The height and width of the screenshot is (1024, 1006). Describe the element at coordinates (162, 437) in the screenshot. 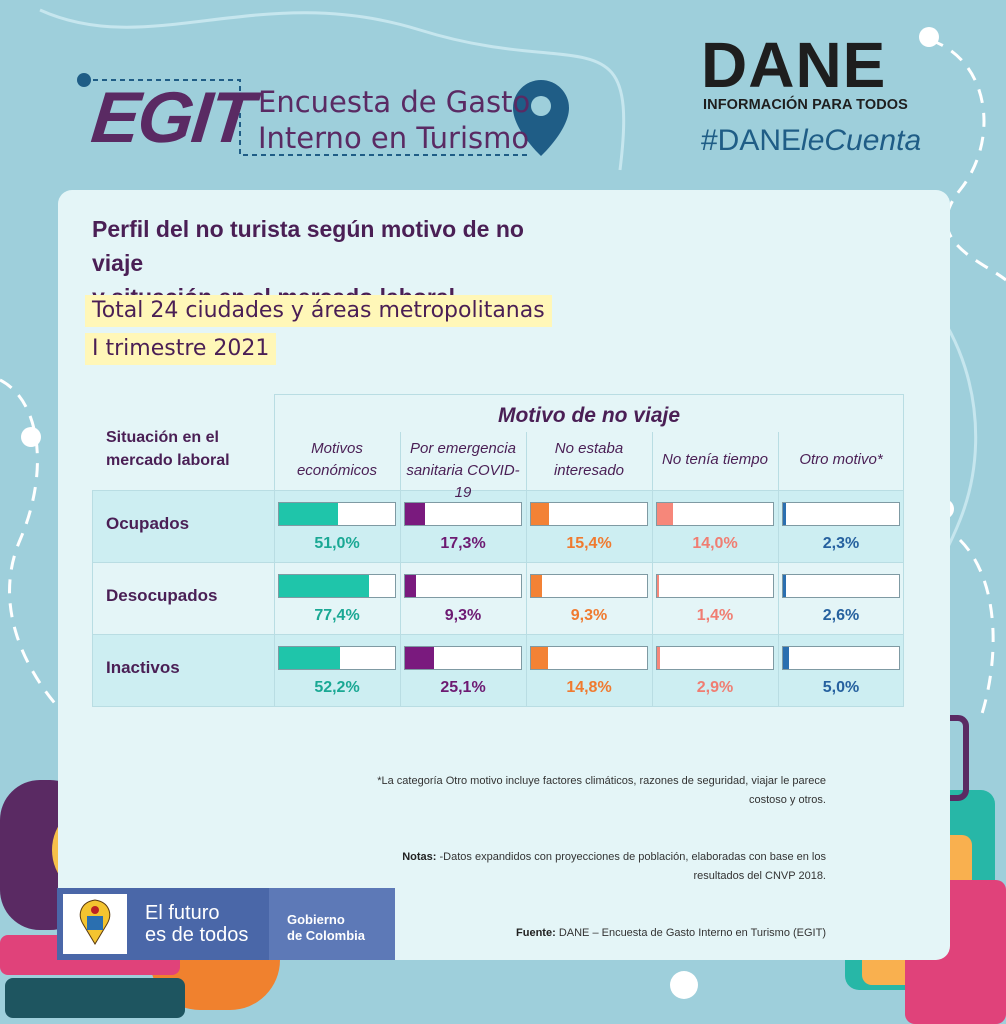

I see `row-header-line1: Situación en el` at that location.